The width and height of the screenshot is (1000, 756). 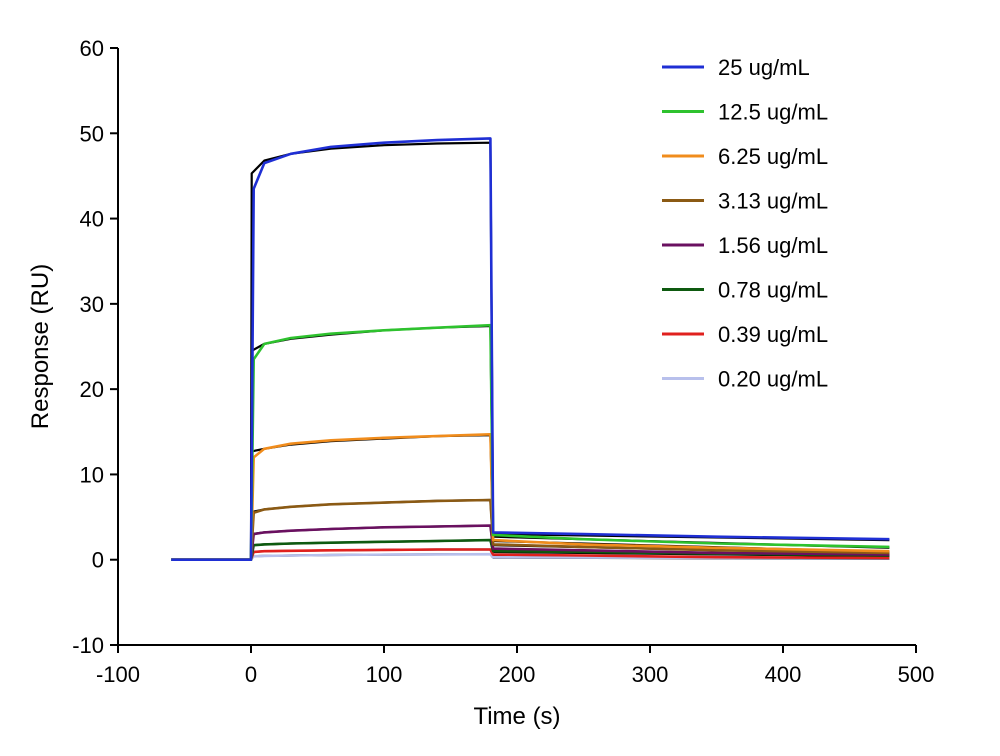 I want to click on x-tick-label: 0, so click(x=251, y=674).